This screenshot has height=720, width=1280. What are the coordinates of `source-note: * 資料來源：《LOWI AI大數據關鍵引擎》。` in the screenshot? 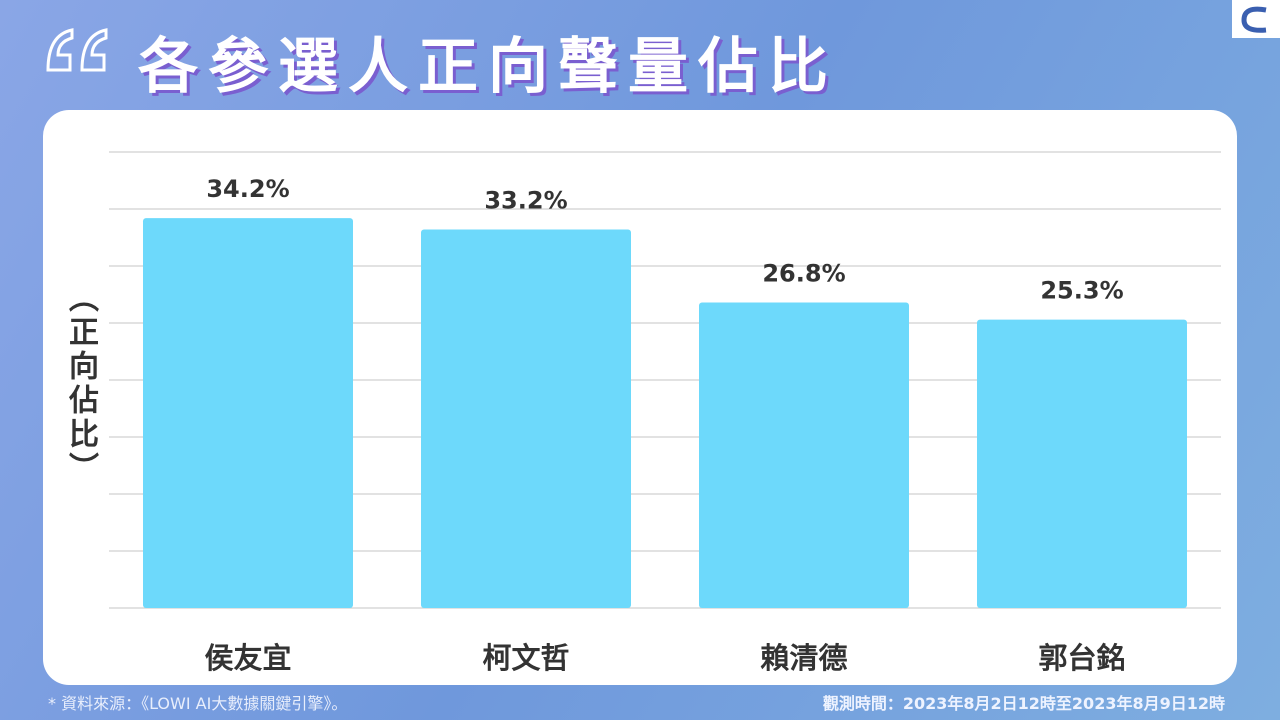 It's located at (198, 703).